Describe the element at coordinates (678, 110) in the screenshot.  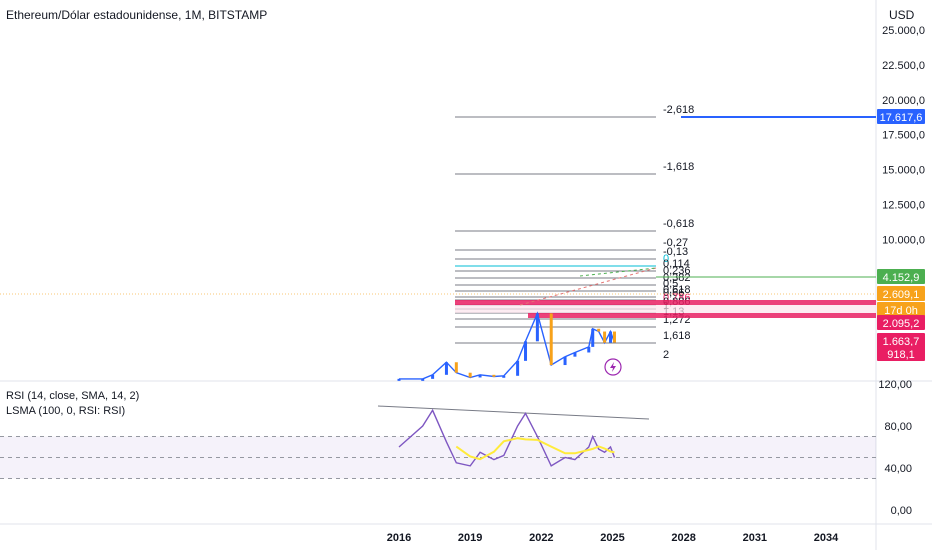
I see `fib-level-label: -2,618` at that location.